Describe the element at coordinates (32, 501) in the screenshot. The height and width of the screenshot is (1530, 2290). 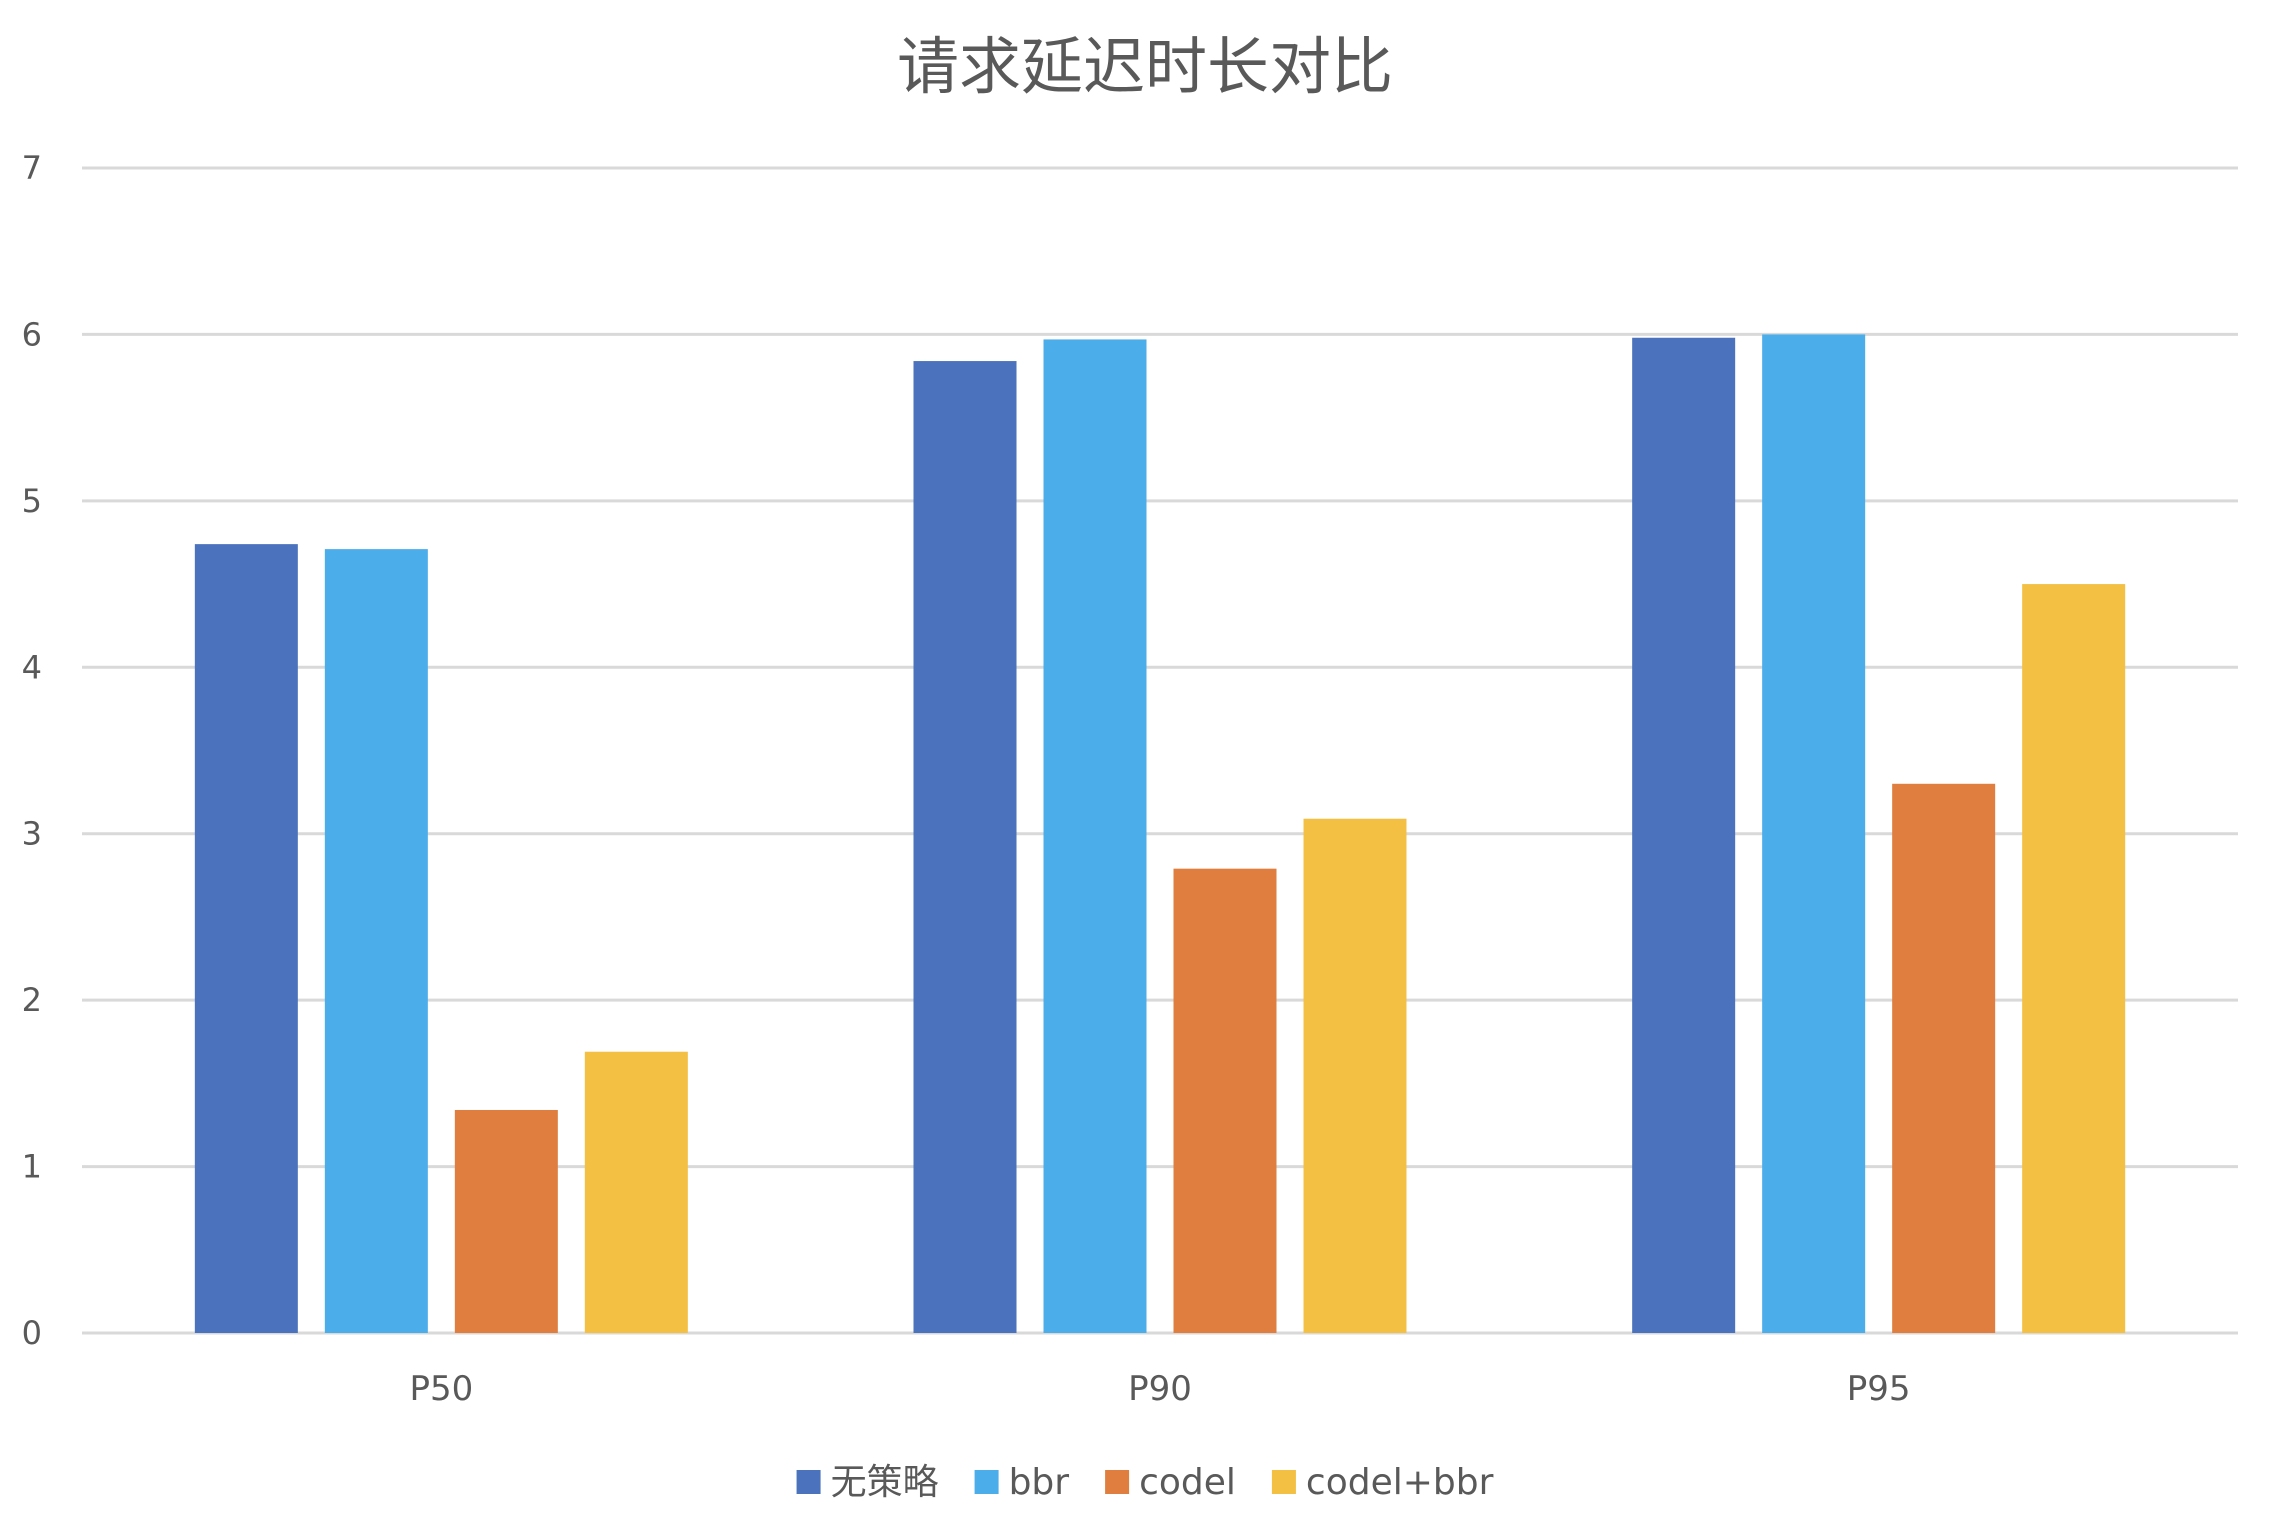
I see `y-tick-label: 5` at that location.